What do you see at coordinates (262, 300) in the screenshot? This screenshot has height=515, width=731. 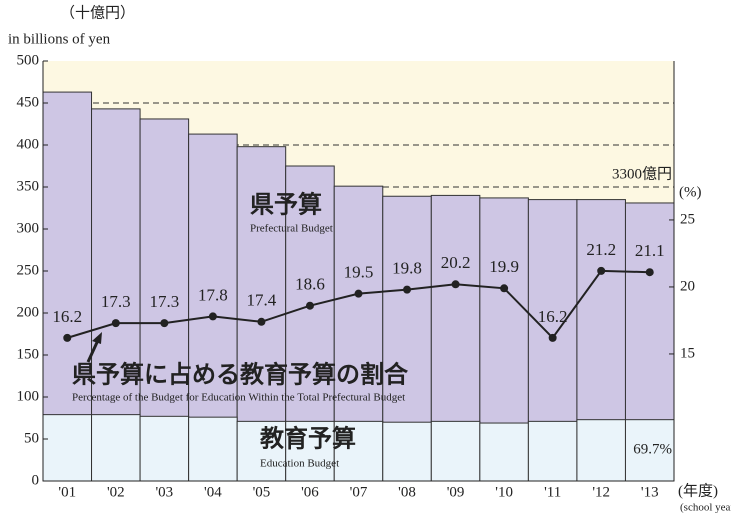 I see `data-label: 17.4` at bounding box center [262, 300].